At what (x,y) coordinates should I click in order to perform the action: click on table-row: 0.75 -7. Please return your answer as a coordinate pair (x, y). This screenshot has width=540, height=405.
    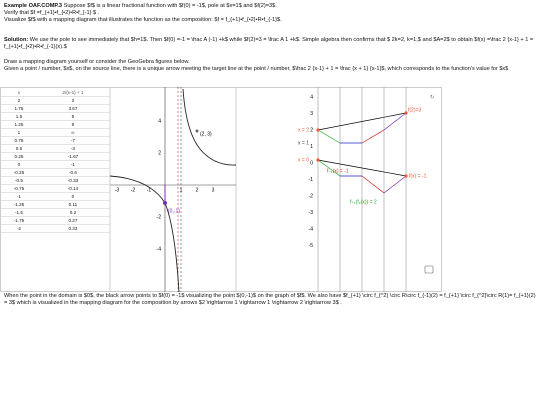
    Looking at the image, I should click on (55, 140).